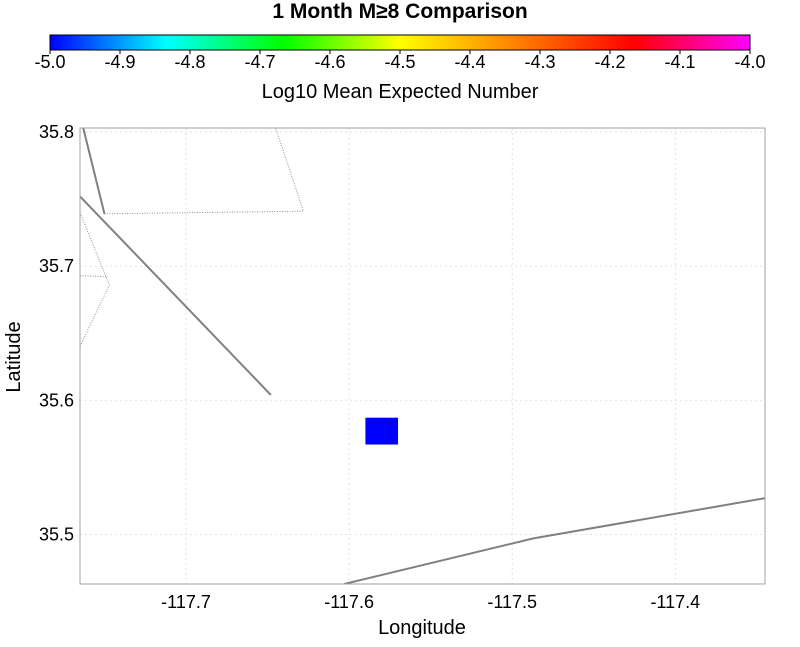 The height and width of the screenshot is (647, 800). What do you see at coordinates (259, 62) in the screenshot?
I see `colorbar-tick-label: -4.7` at bounding box center [259, 62].